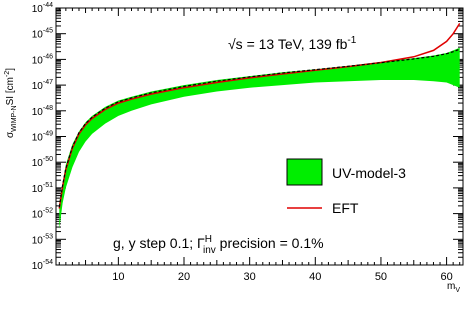 The height and width of the screenshot is (320, 468). What do you see at coordinates (118, 277) in the screenshot?
I see `x-tick-label: 10` at bounding box center [118, 277].